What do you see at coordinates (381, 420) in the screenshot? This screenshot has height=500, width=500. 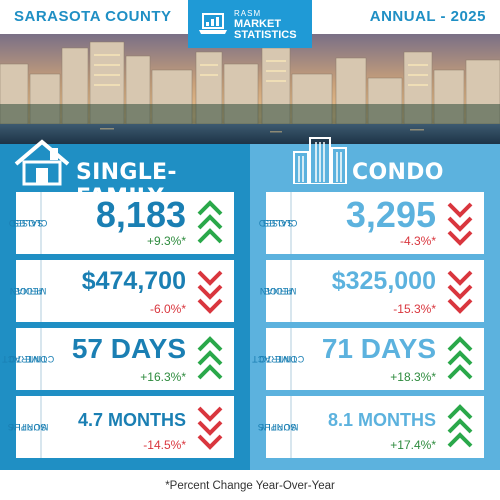 I see `metric-value: 8.1 MONTHS` at bounding box center [381, 420].